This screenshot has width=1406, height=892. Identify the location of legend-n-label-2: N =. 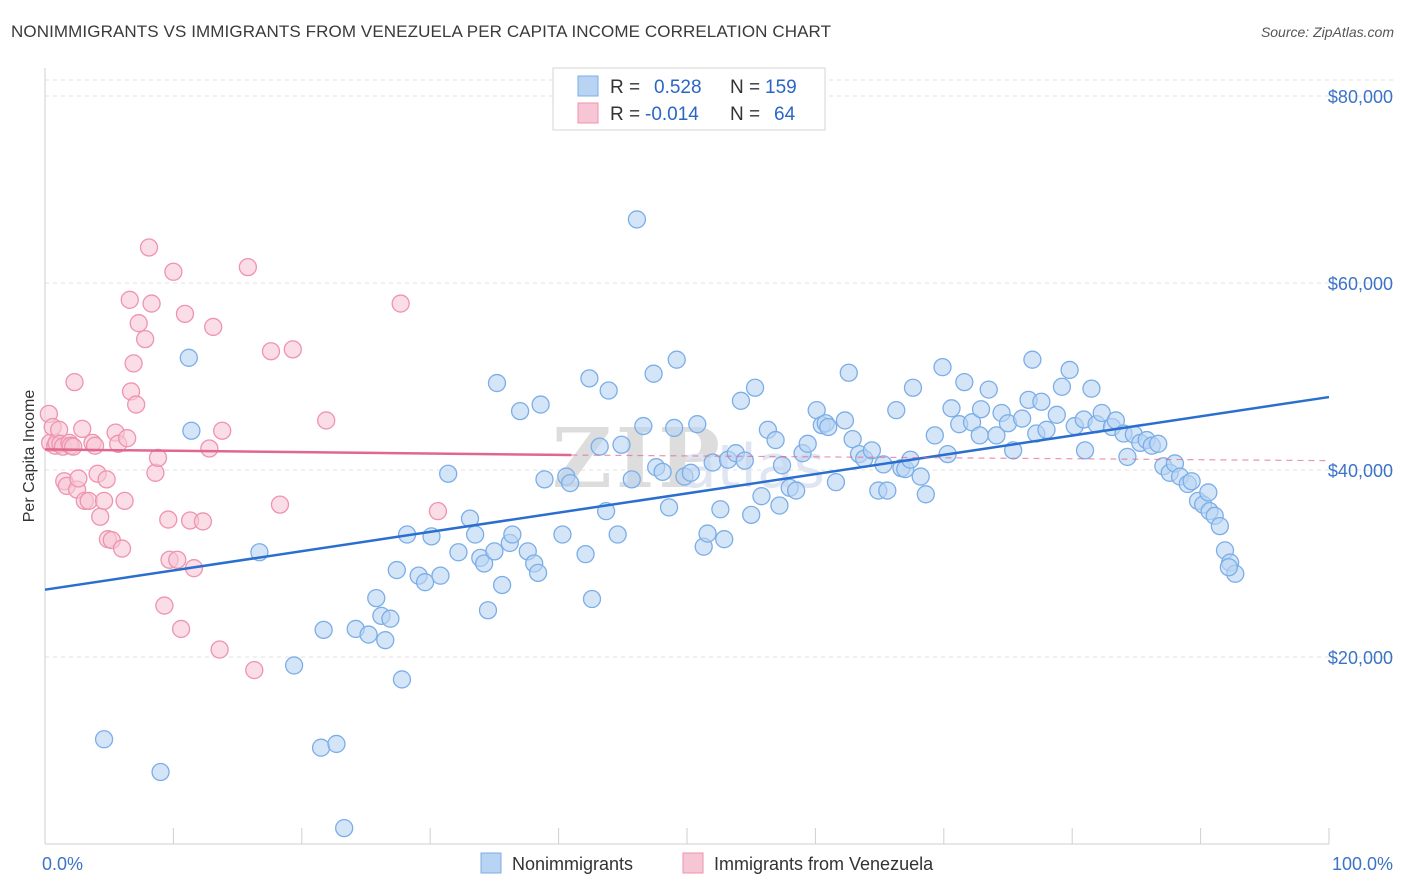
(745, 114).